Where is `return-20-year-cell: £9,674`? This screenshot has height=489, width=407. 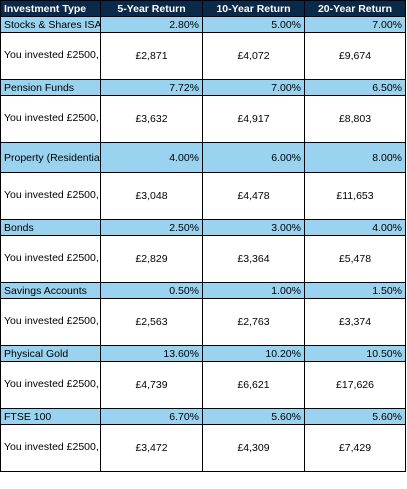
return-20-year-cell: £9,674 is located at coordinates (355, 56).